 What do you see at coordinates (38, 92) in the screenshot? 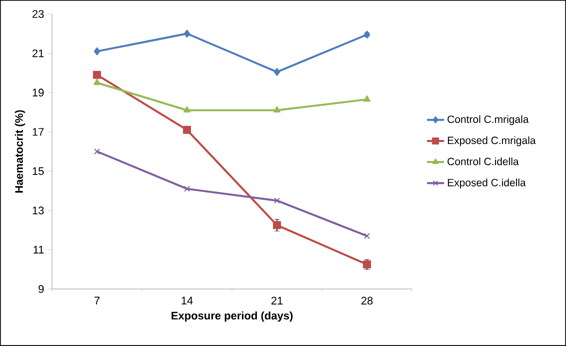
I see `y-tick-label: 19` at bounding box center [38, 92].